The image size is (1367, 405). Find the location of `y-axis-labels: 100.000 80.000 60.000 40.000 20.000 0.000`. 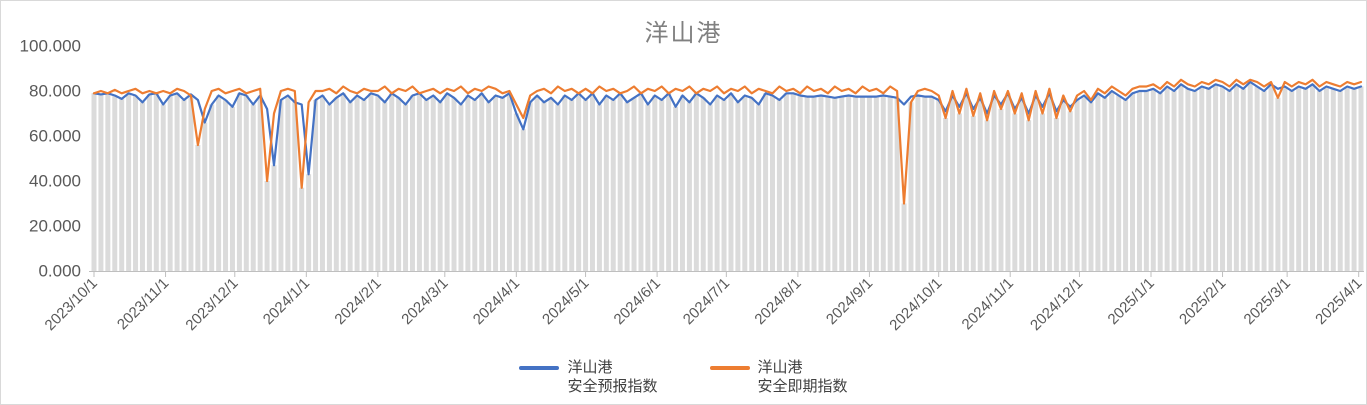

y-axis-labels: 100.000 80.000 60.000 40.000 20.000 0.000 is located at coordinates (50, 159).